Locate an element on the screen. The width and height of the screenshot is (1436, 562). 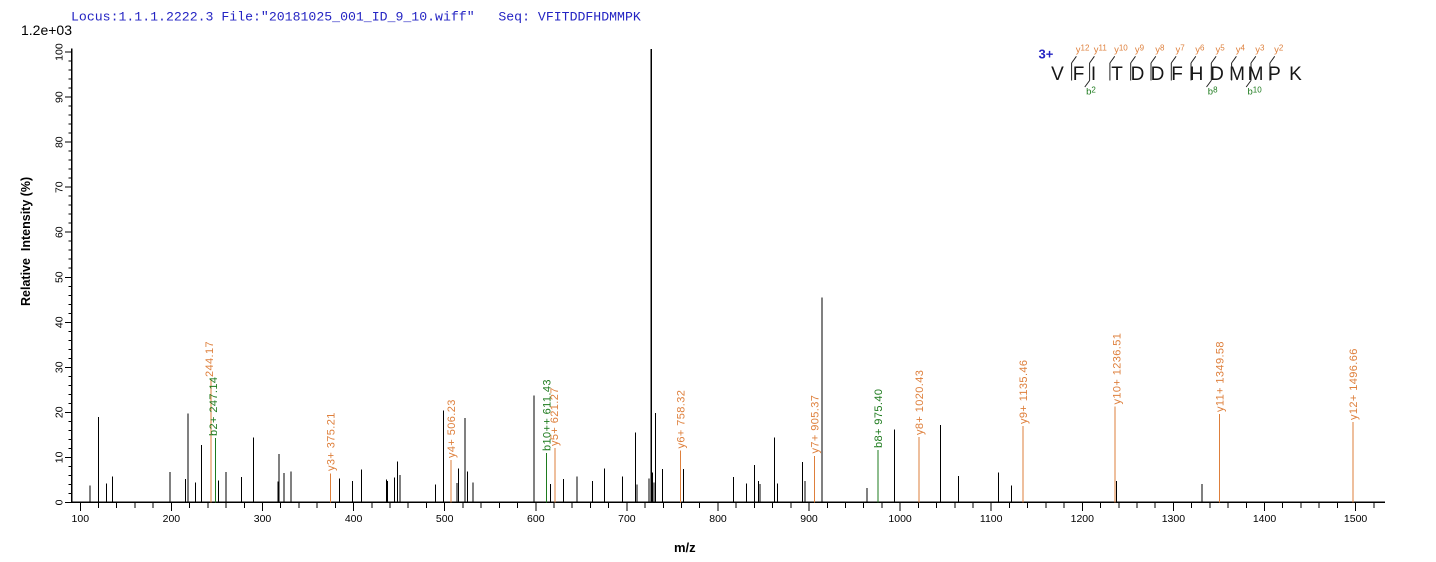
svg-text: 244.17 is located at coordinates (210, 359).